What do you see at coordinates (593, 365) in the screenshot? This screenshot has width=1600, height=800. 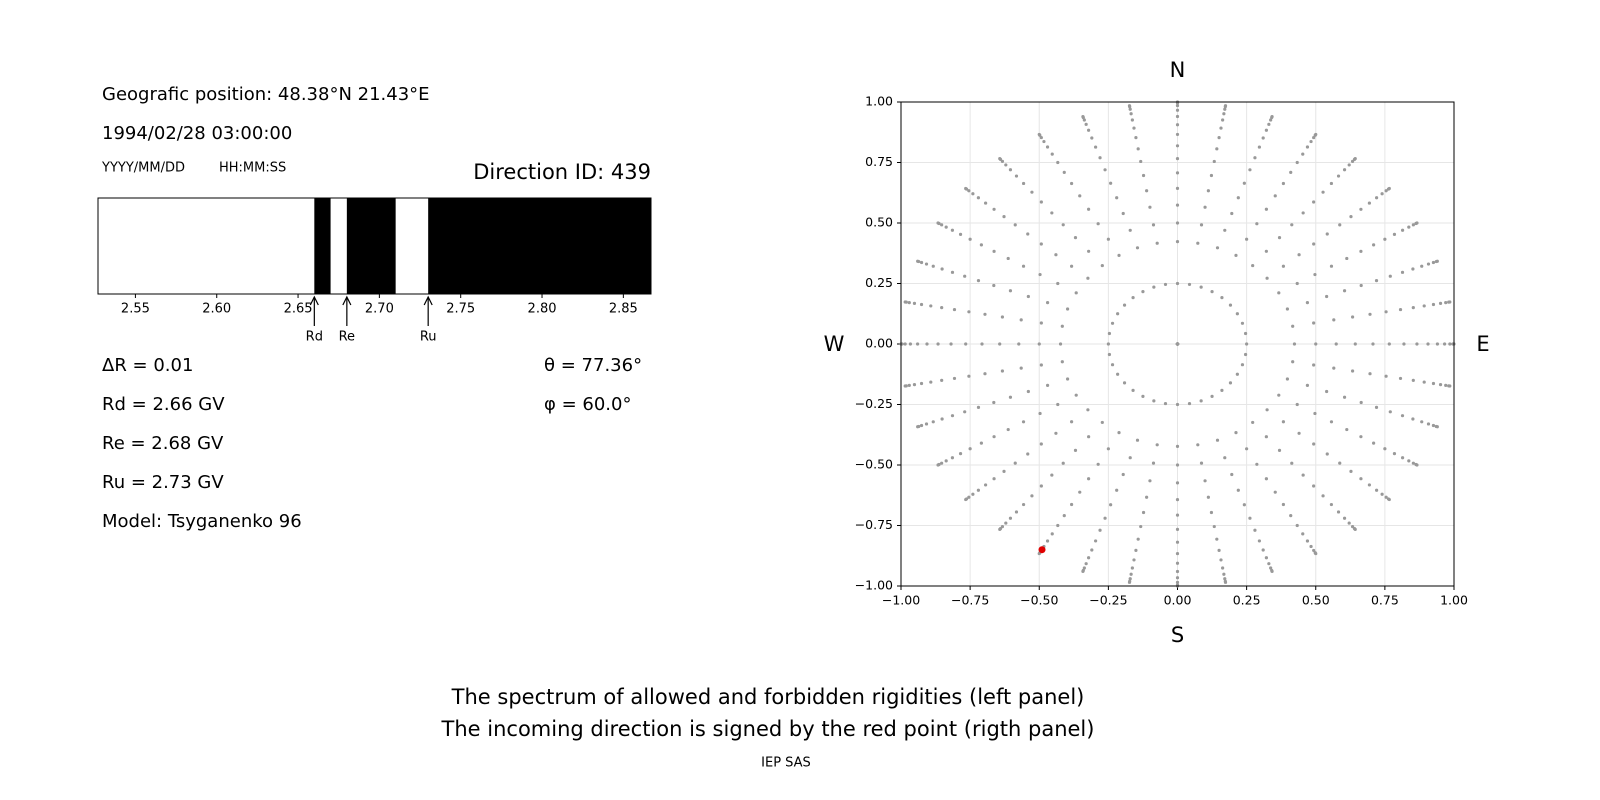 I see `theta: θ = 77.36°` at bounding box center [593, 365].